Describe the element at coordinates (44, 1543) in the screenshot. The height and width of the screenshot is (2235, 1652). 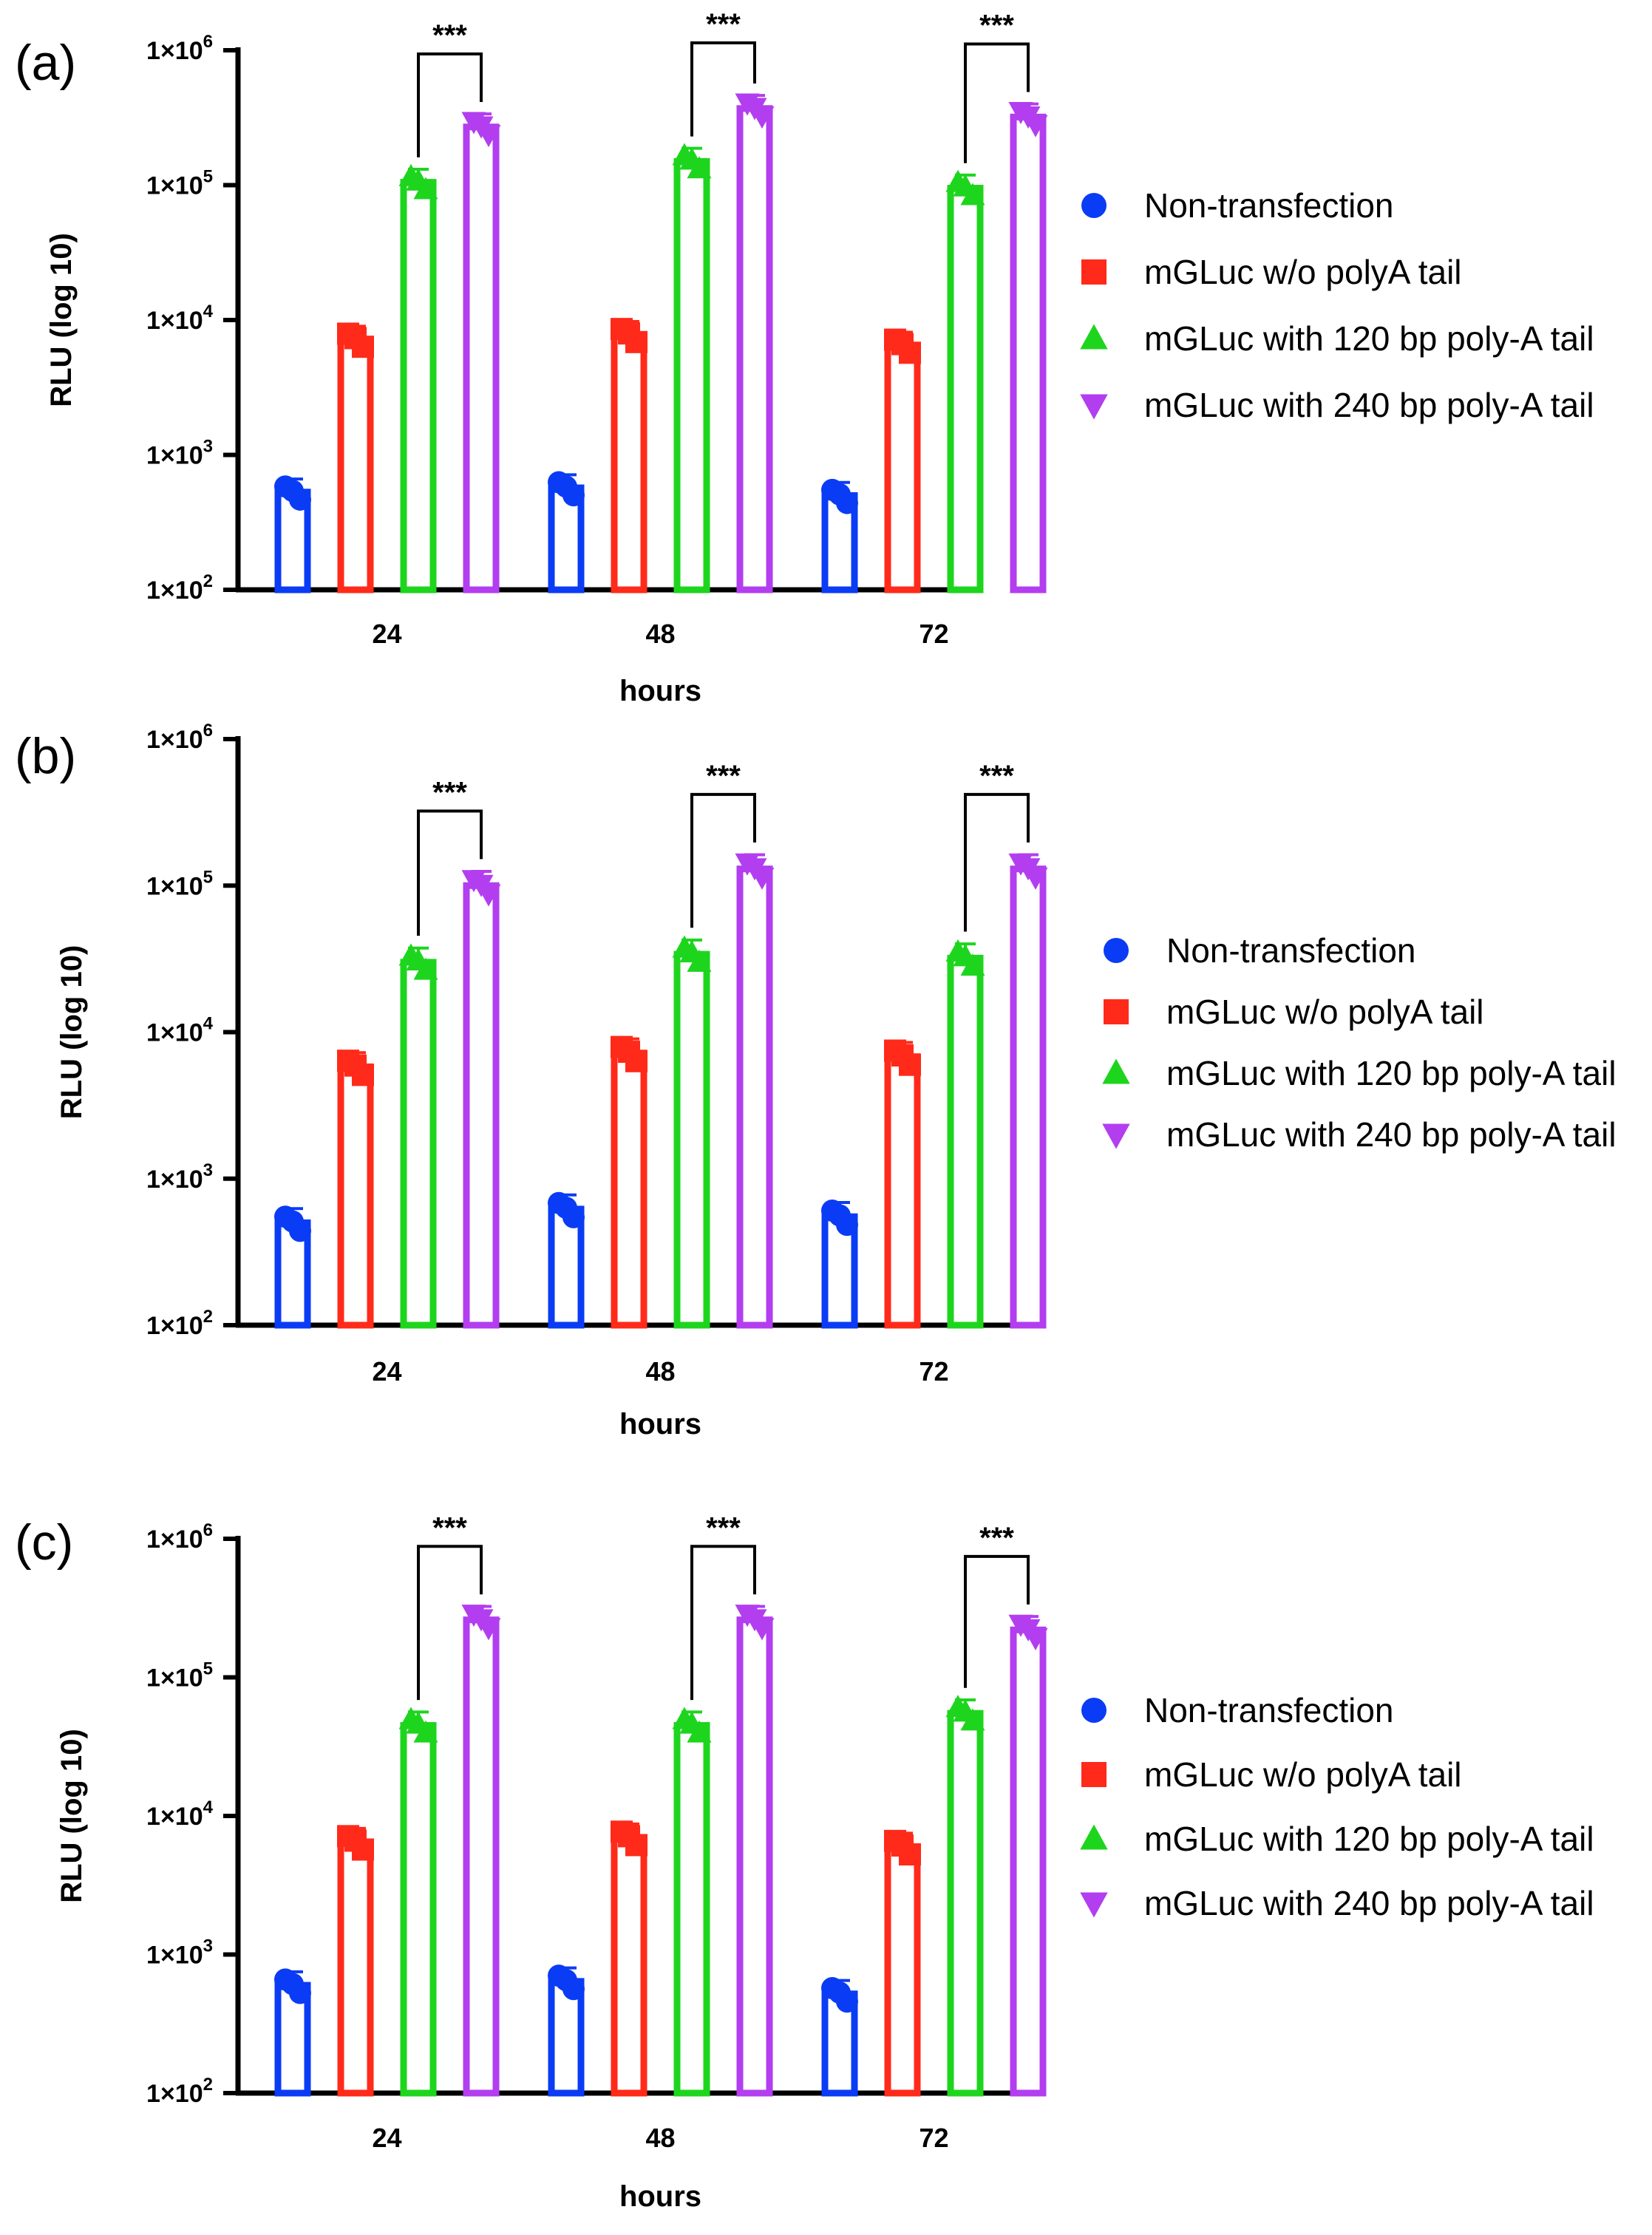
I see `panel-label: (c)` at that location.